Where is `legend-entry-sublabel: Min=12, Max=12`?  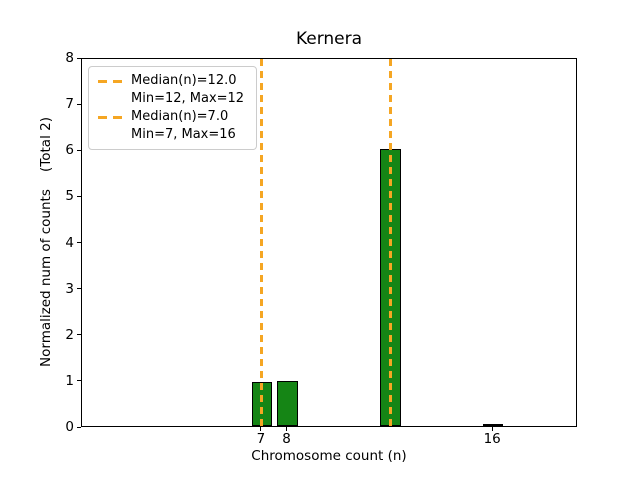 legend-entry-sublabel: Min=12, Max=12 is located at coordinates (171, 99).